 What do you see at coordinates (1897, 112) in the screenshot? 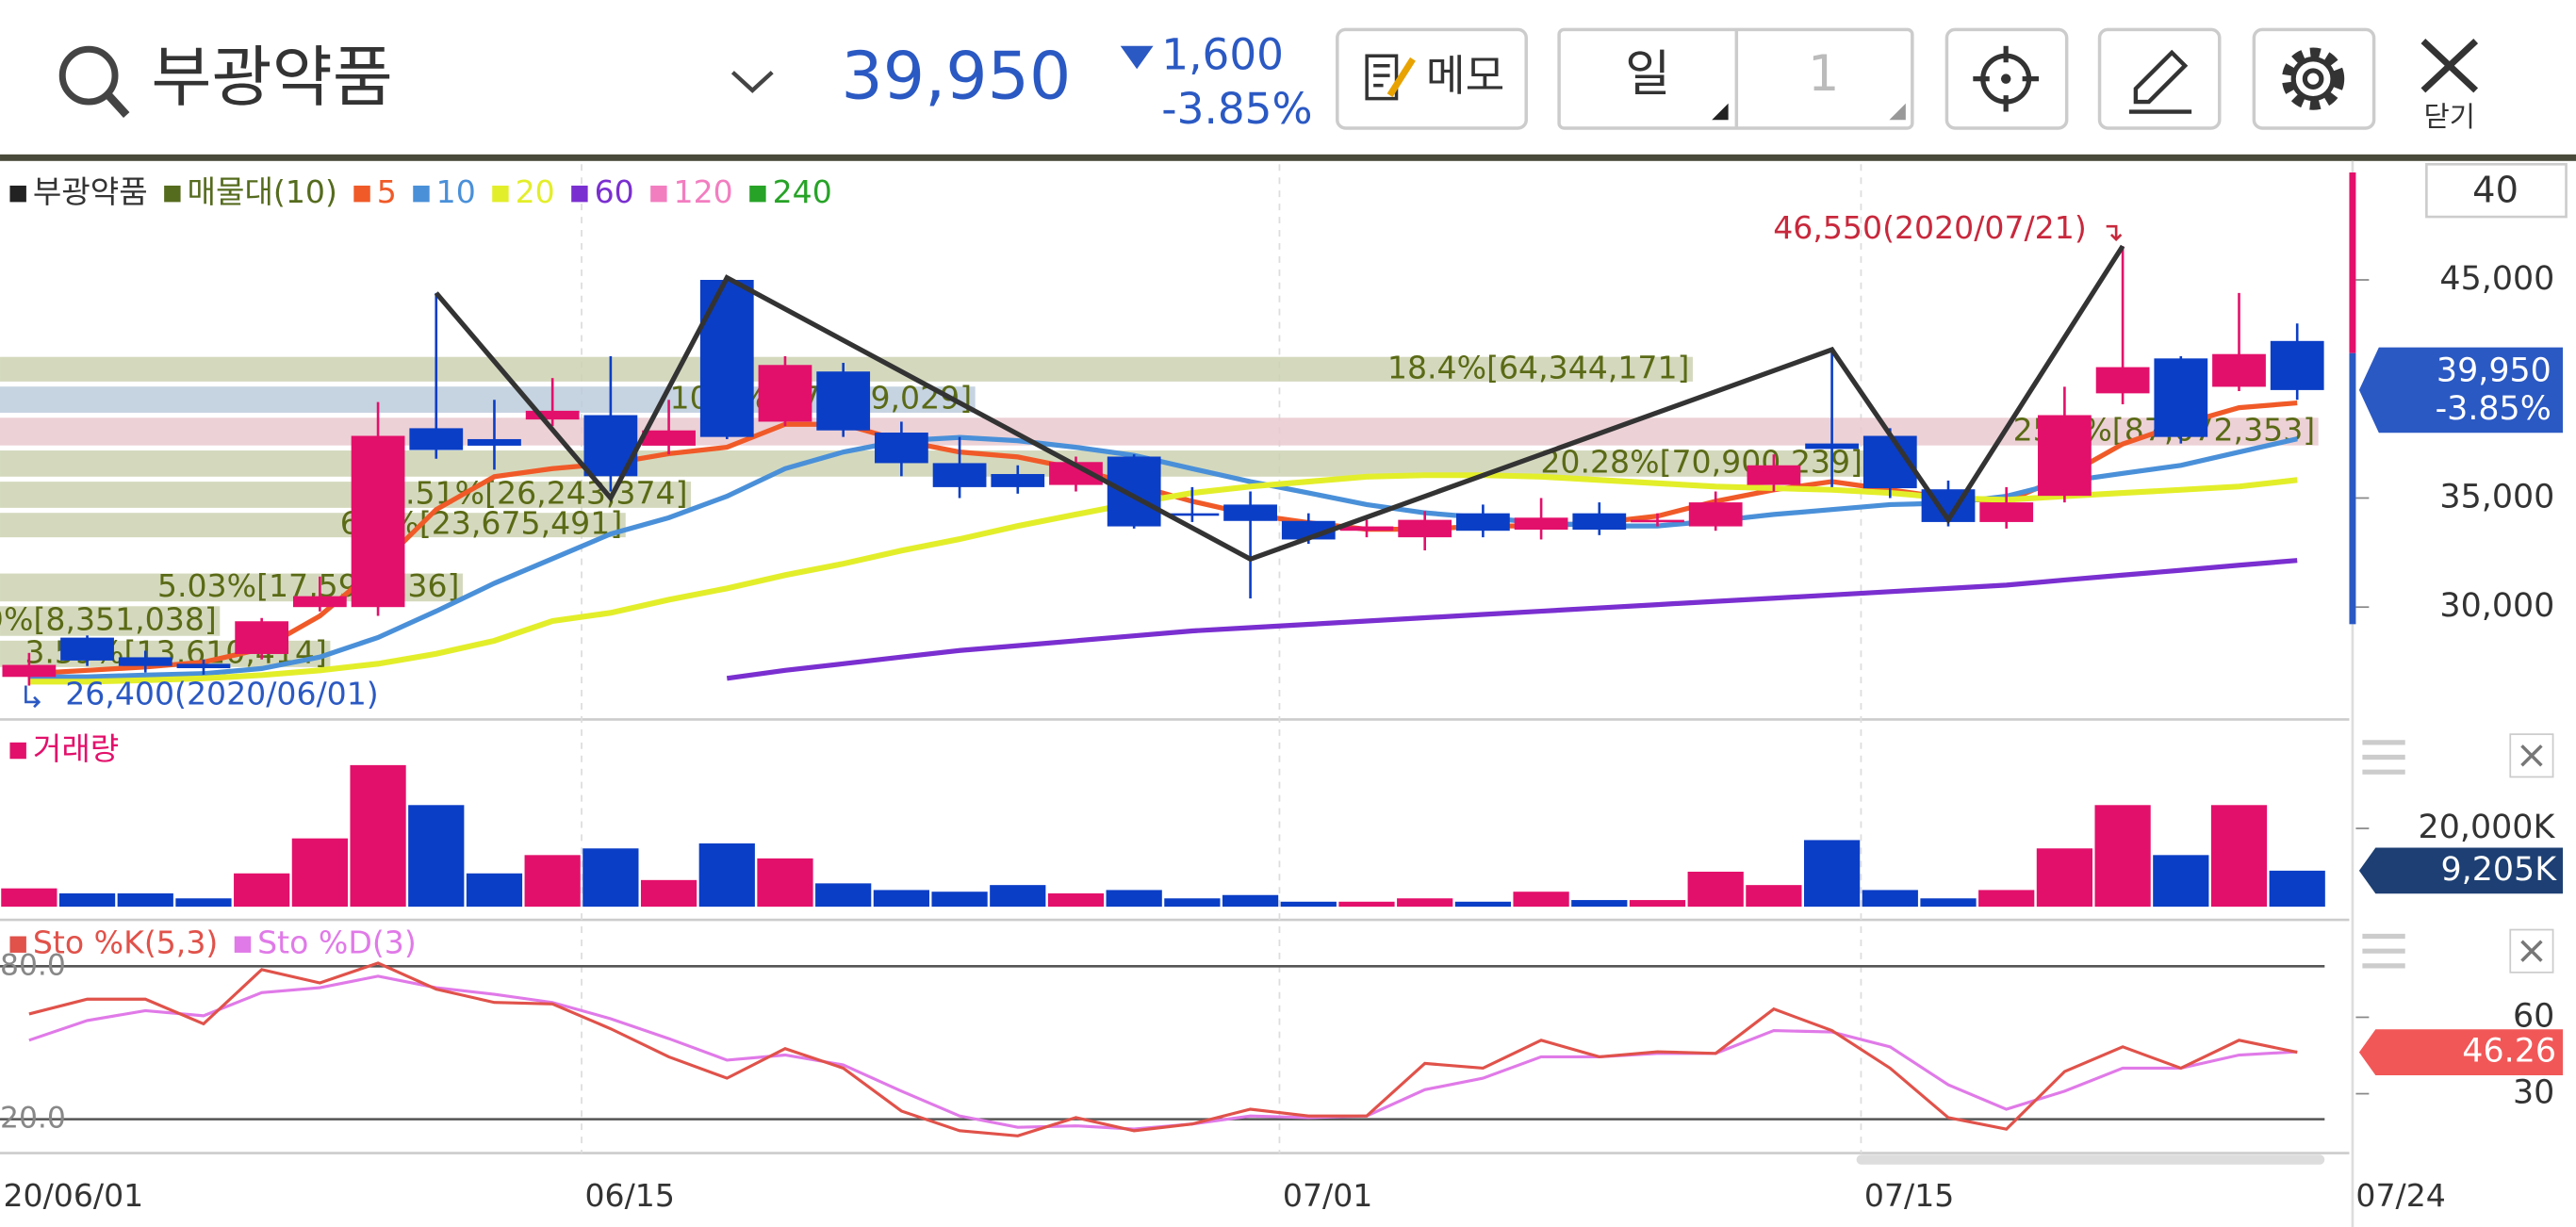
I see `count-corner` at bounding box center [1897, 112].